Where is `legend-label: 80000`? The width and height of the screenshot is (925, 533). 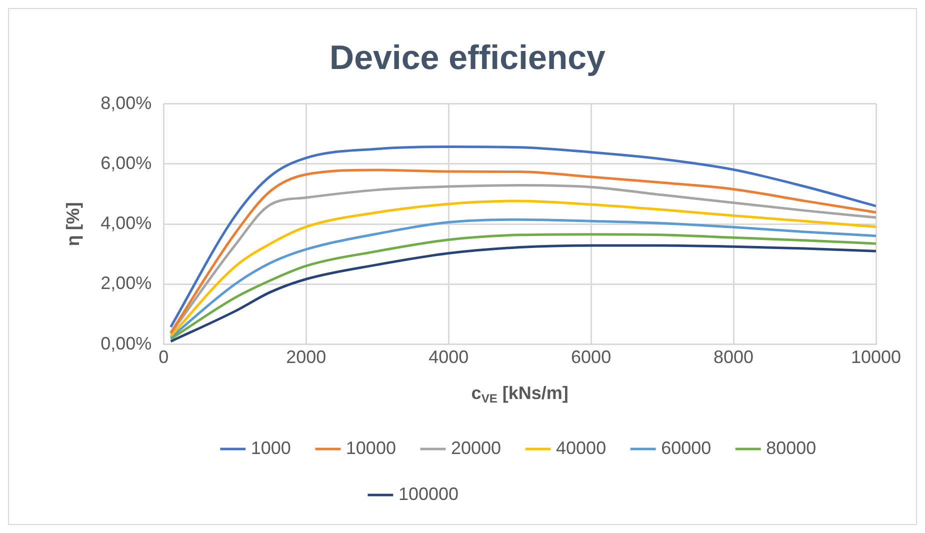 legend-label: 80000 is located at coordinates (791, 448).